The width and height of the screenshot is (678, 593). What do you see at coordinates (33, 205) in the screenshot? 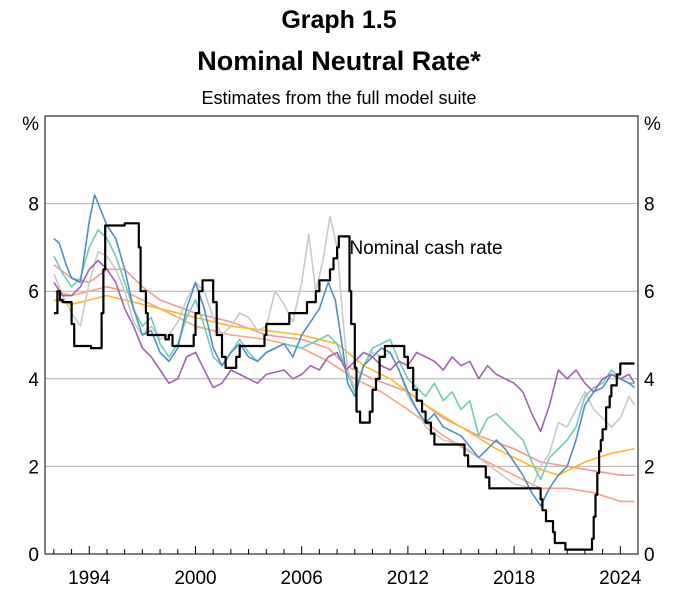
I see `y-tick-label-left: 8` at bounding box center [33, 205].